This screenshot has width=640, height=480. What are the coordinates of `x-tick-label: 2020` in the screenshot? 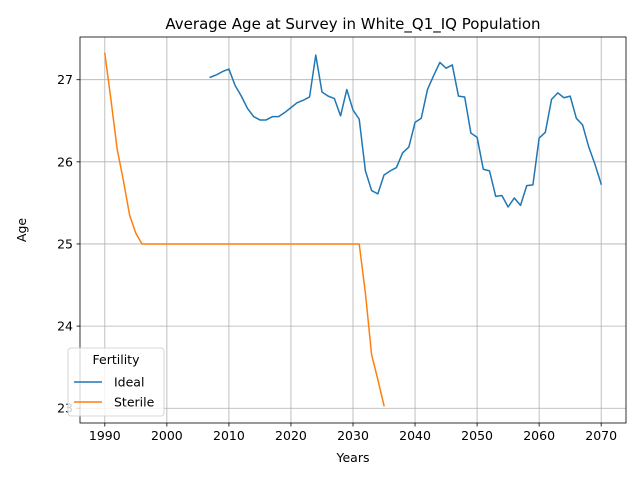 It's located at (291, 435).